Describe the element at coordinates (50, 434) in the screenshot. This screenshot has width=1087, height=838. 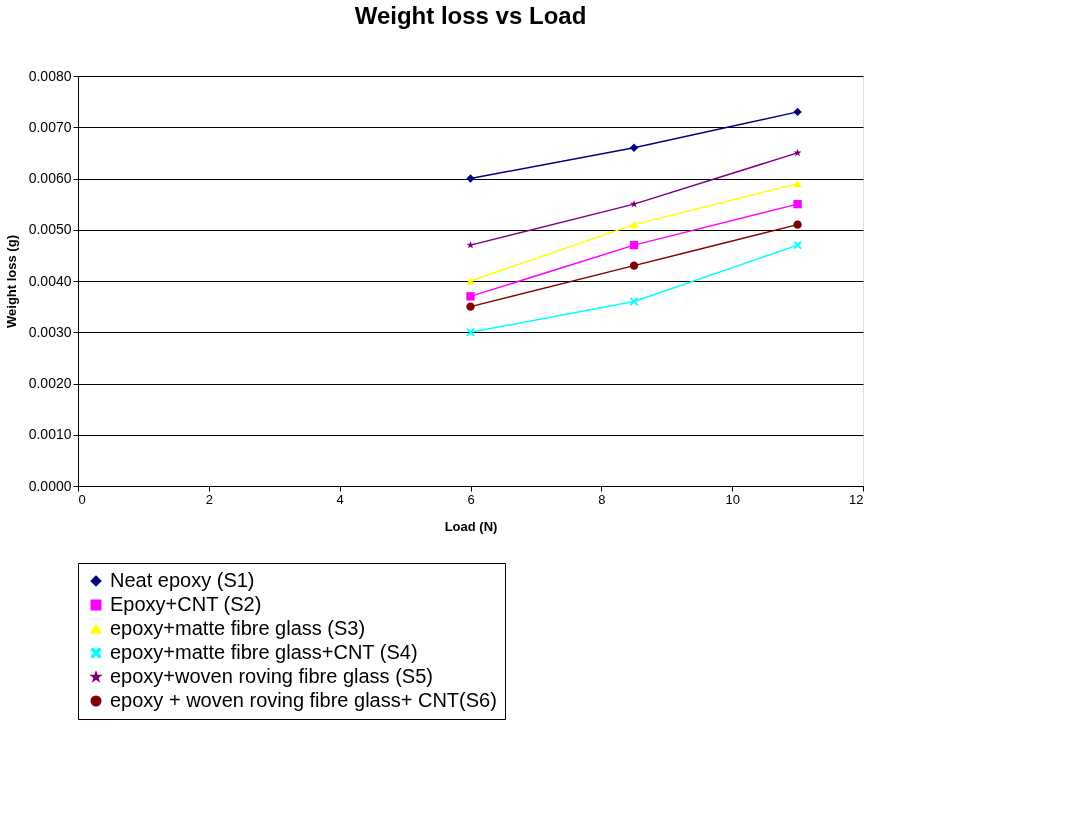
I see `y-tick-label: 0.0010` at that location.